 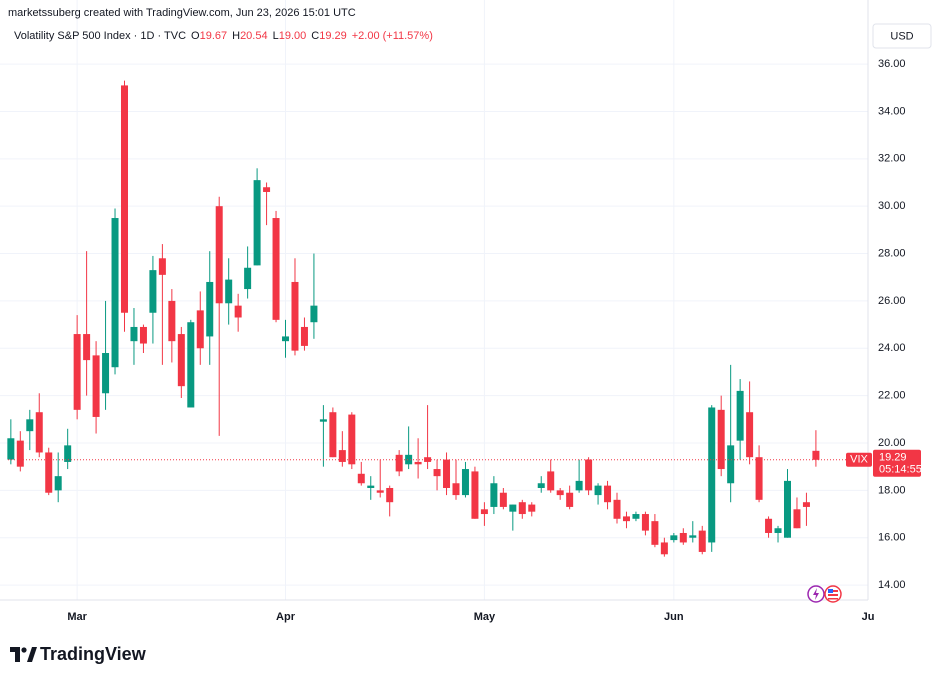 I want to click on legend-key: H, so click(x=236, y=36).